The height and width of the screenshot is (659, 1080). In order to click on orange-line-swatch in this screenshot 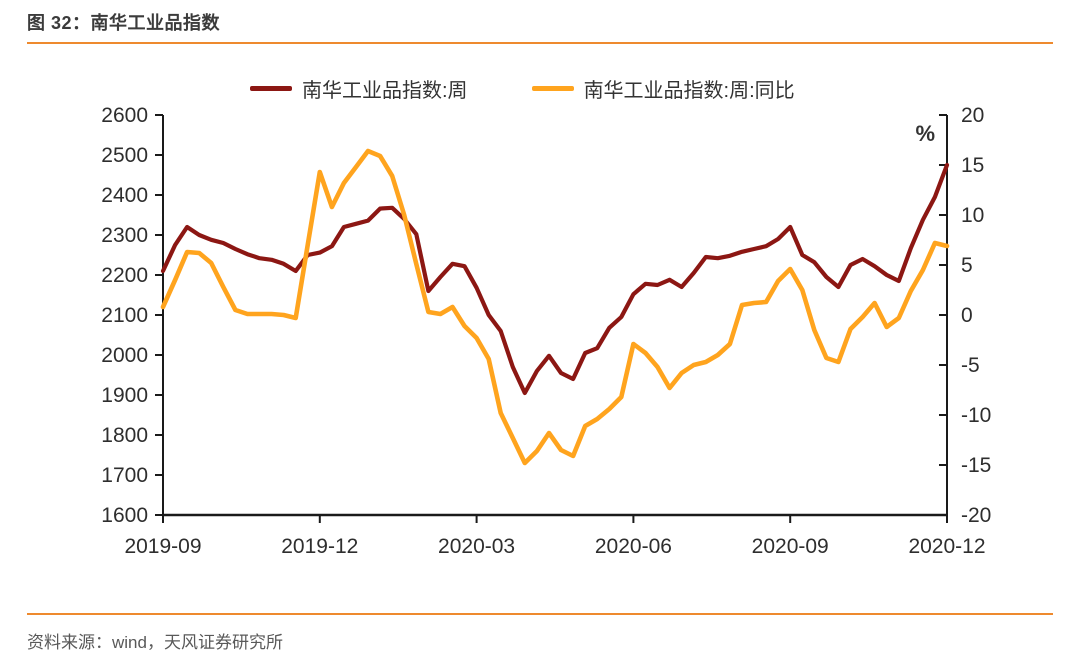, I will do `click(552, 88)`.